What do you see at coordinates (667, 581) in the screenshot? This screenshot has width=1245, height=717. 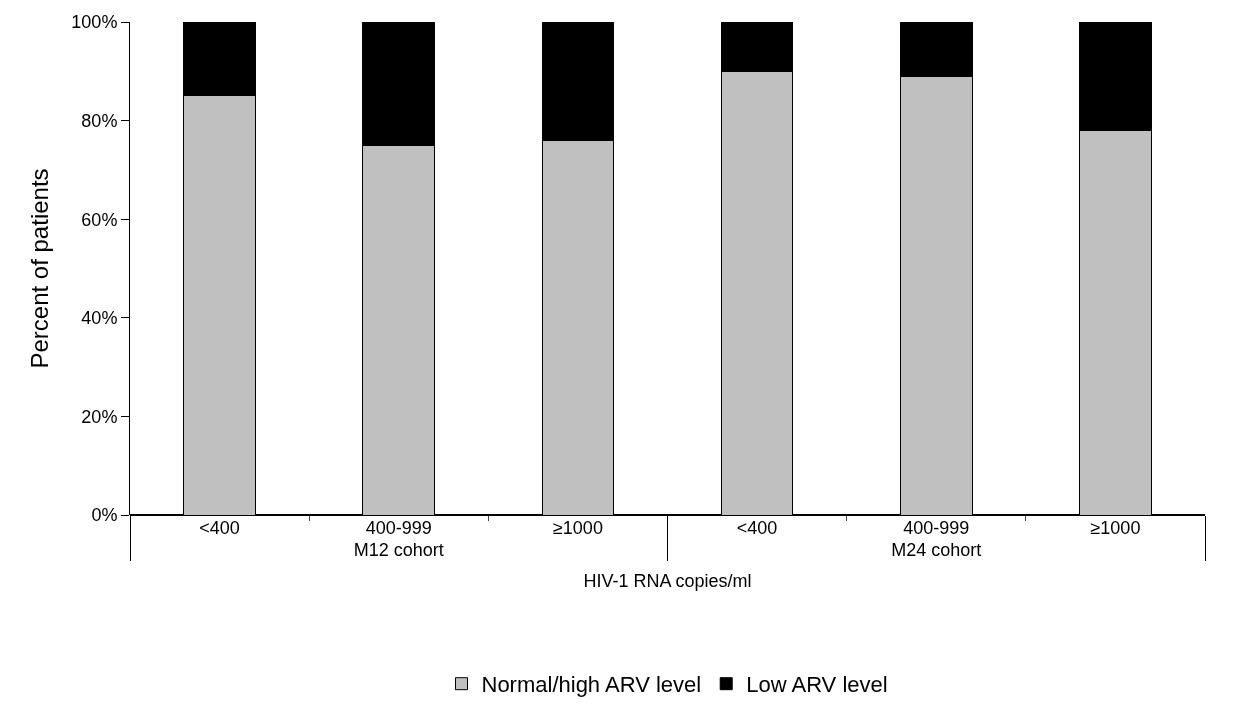 I see `x-axis-title: HIV-1 RNA copies/ml` at bounding box center [667, 581].